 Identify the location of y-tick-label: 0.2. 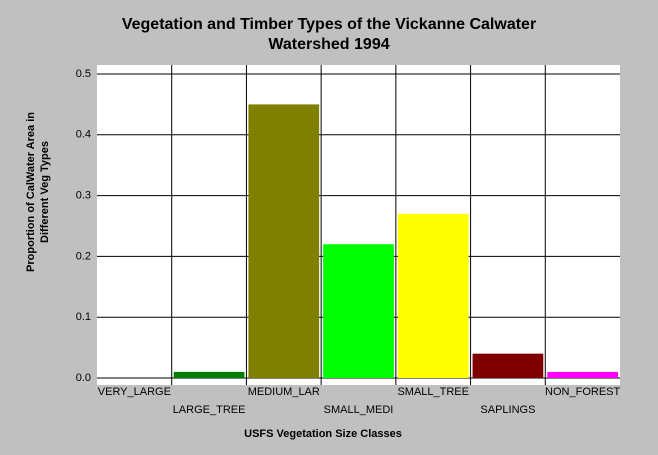
(83, 256).